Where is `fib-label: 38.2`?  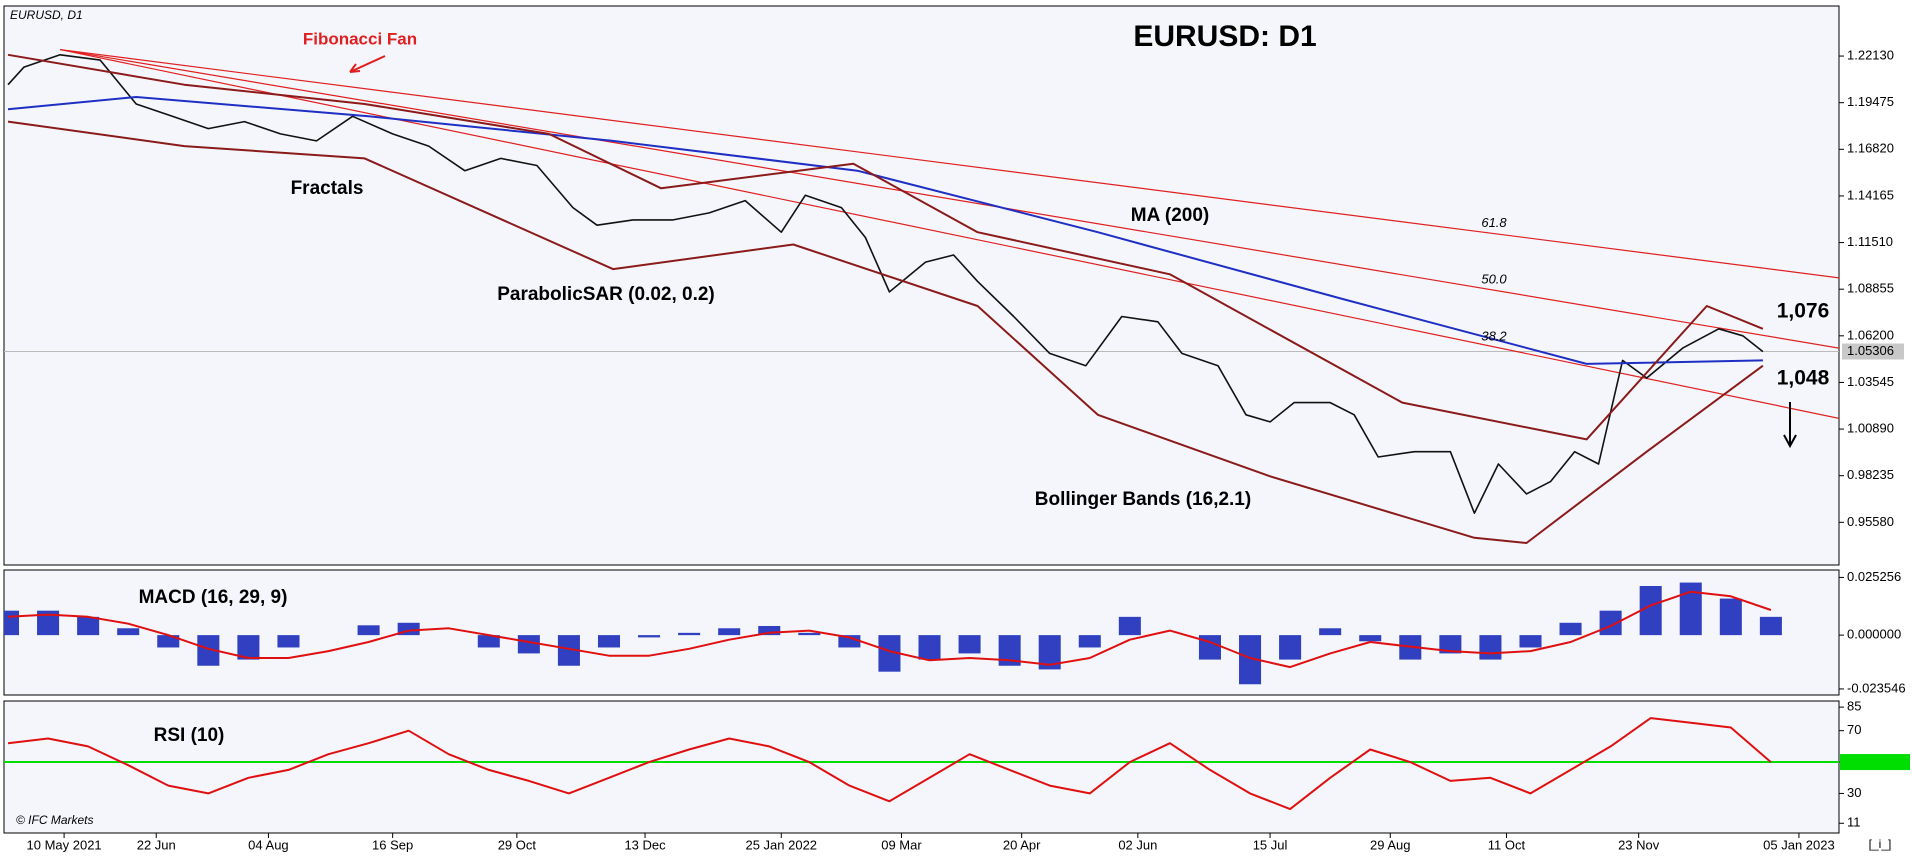 fib-label: 38.2 is located at coordinates (1494, 335).